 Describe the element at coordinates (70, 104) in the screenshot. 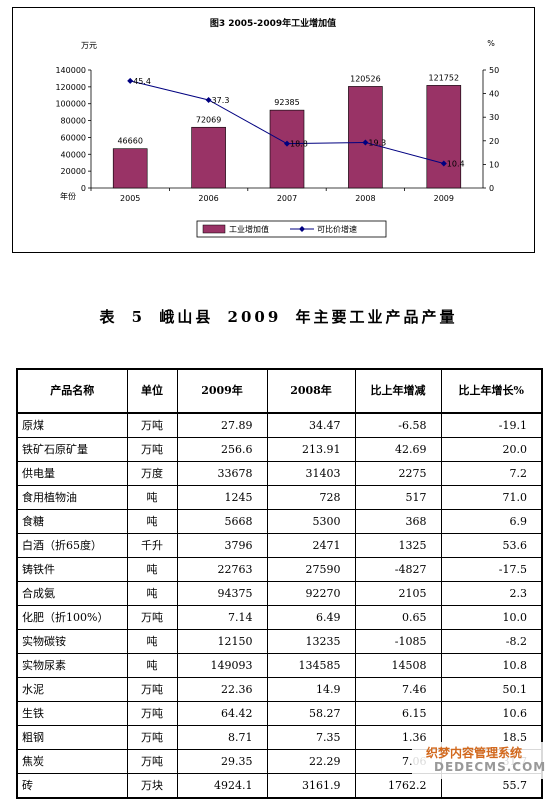

I see `y-left-tick-label: 100000` at that location.